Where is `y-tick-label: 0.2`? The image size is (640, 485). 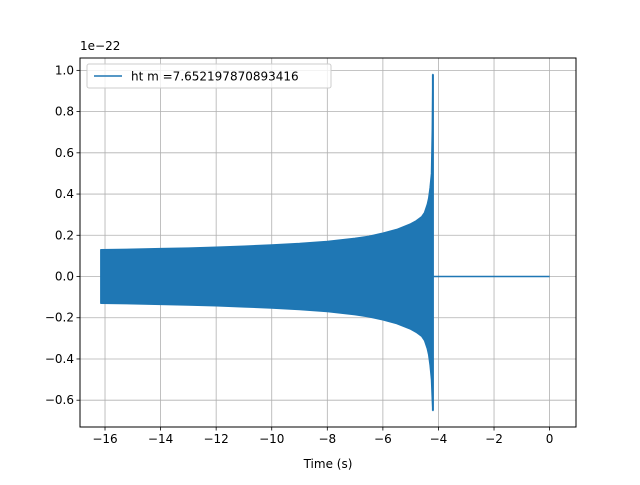 y-tick-label: 0.2 is located at coordinates (64, 235).